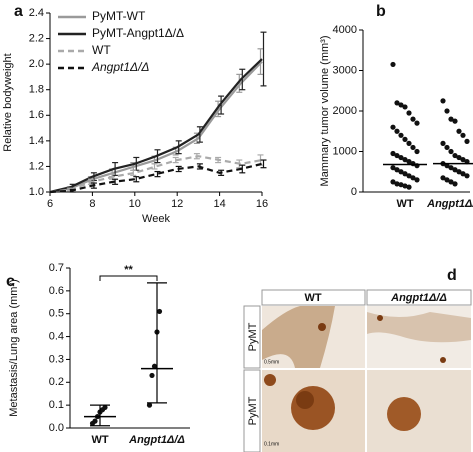 Image resolution: width=473 pixels, height=452 pixels. What do you see at coordinates (36, 90) in the screenshot?
I see `y-tick-label: 1.8` at bounding box center [36, 90].